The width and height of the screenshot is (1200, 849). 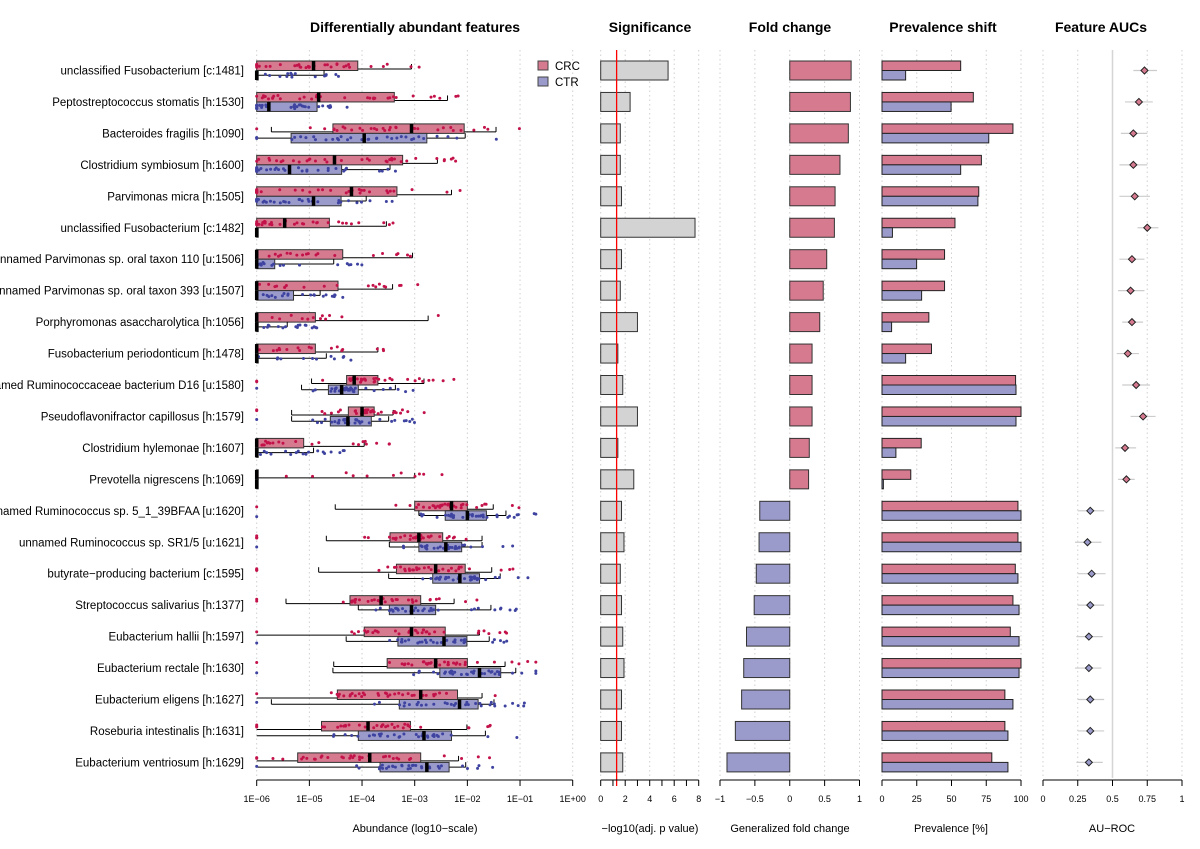 What do you see at coordinates (881, 799) in the screenshot?
I see `tick-label: 0` at bounding box center [881, 799].